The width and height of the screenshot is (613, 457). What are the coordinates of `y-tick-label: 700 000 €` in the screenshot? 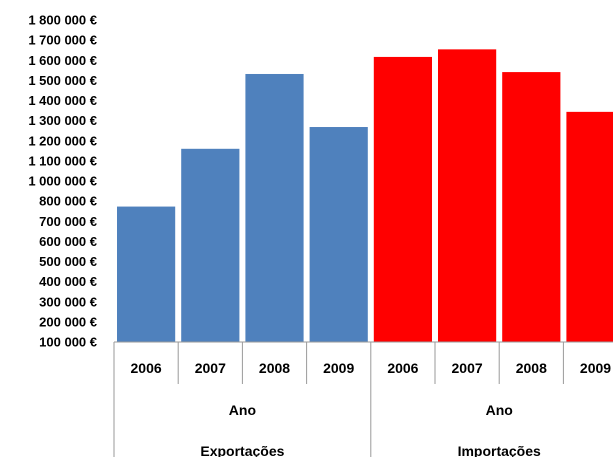 It's located at (68, 221).